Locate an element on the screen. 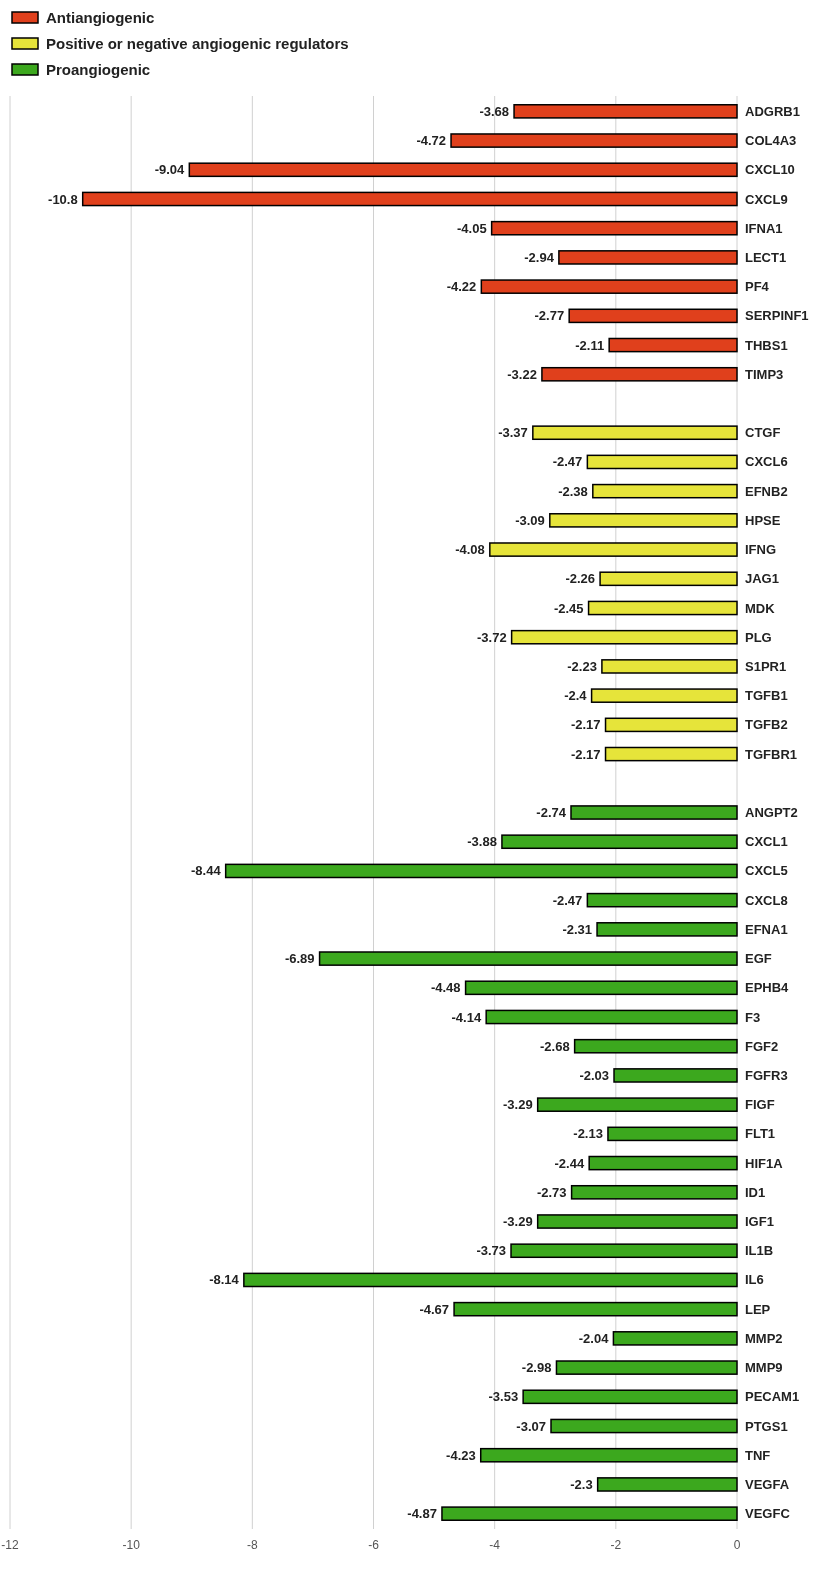 Image resolution: width=838 pixels, height=1587 pixels. y-tick-label: TGFB1 is located at coordinates (766, 696).